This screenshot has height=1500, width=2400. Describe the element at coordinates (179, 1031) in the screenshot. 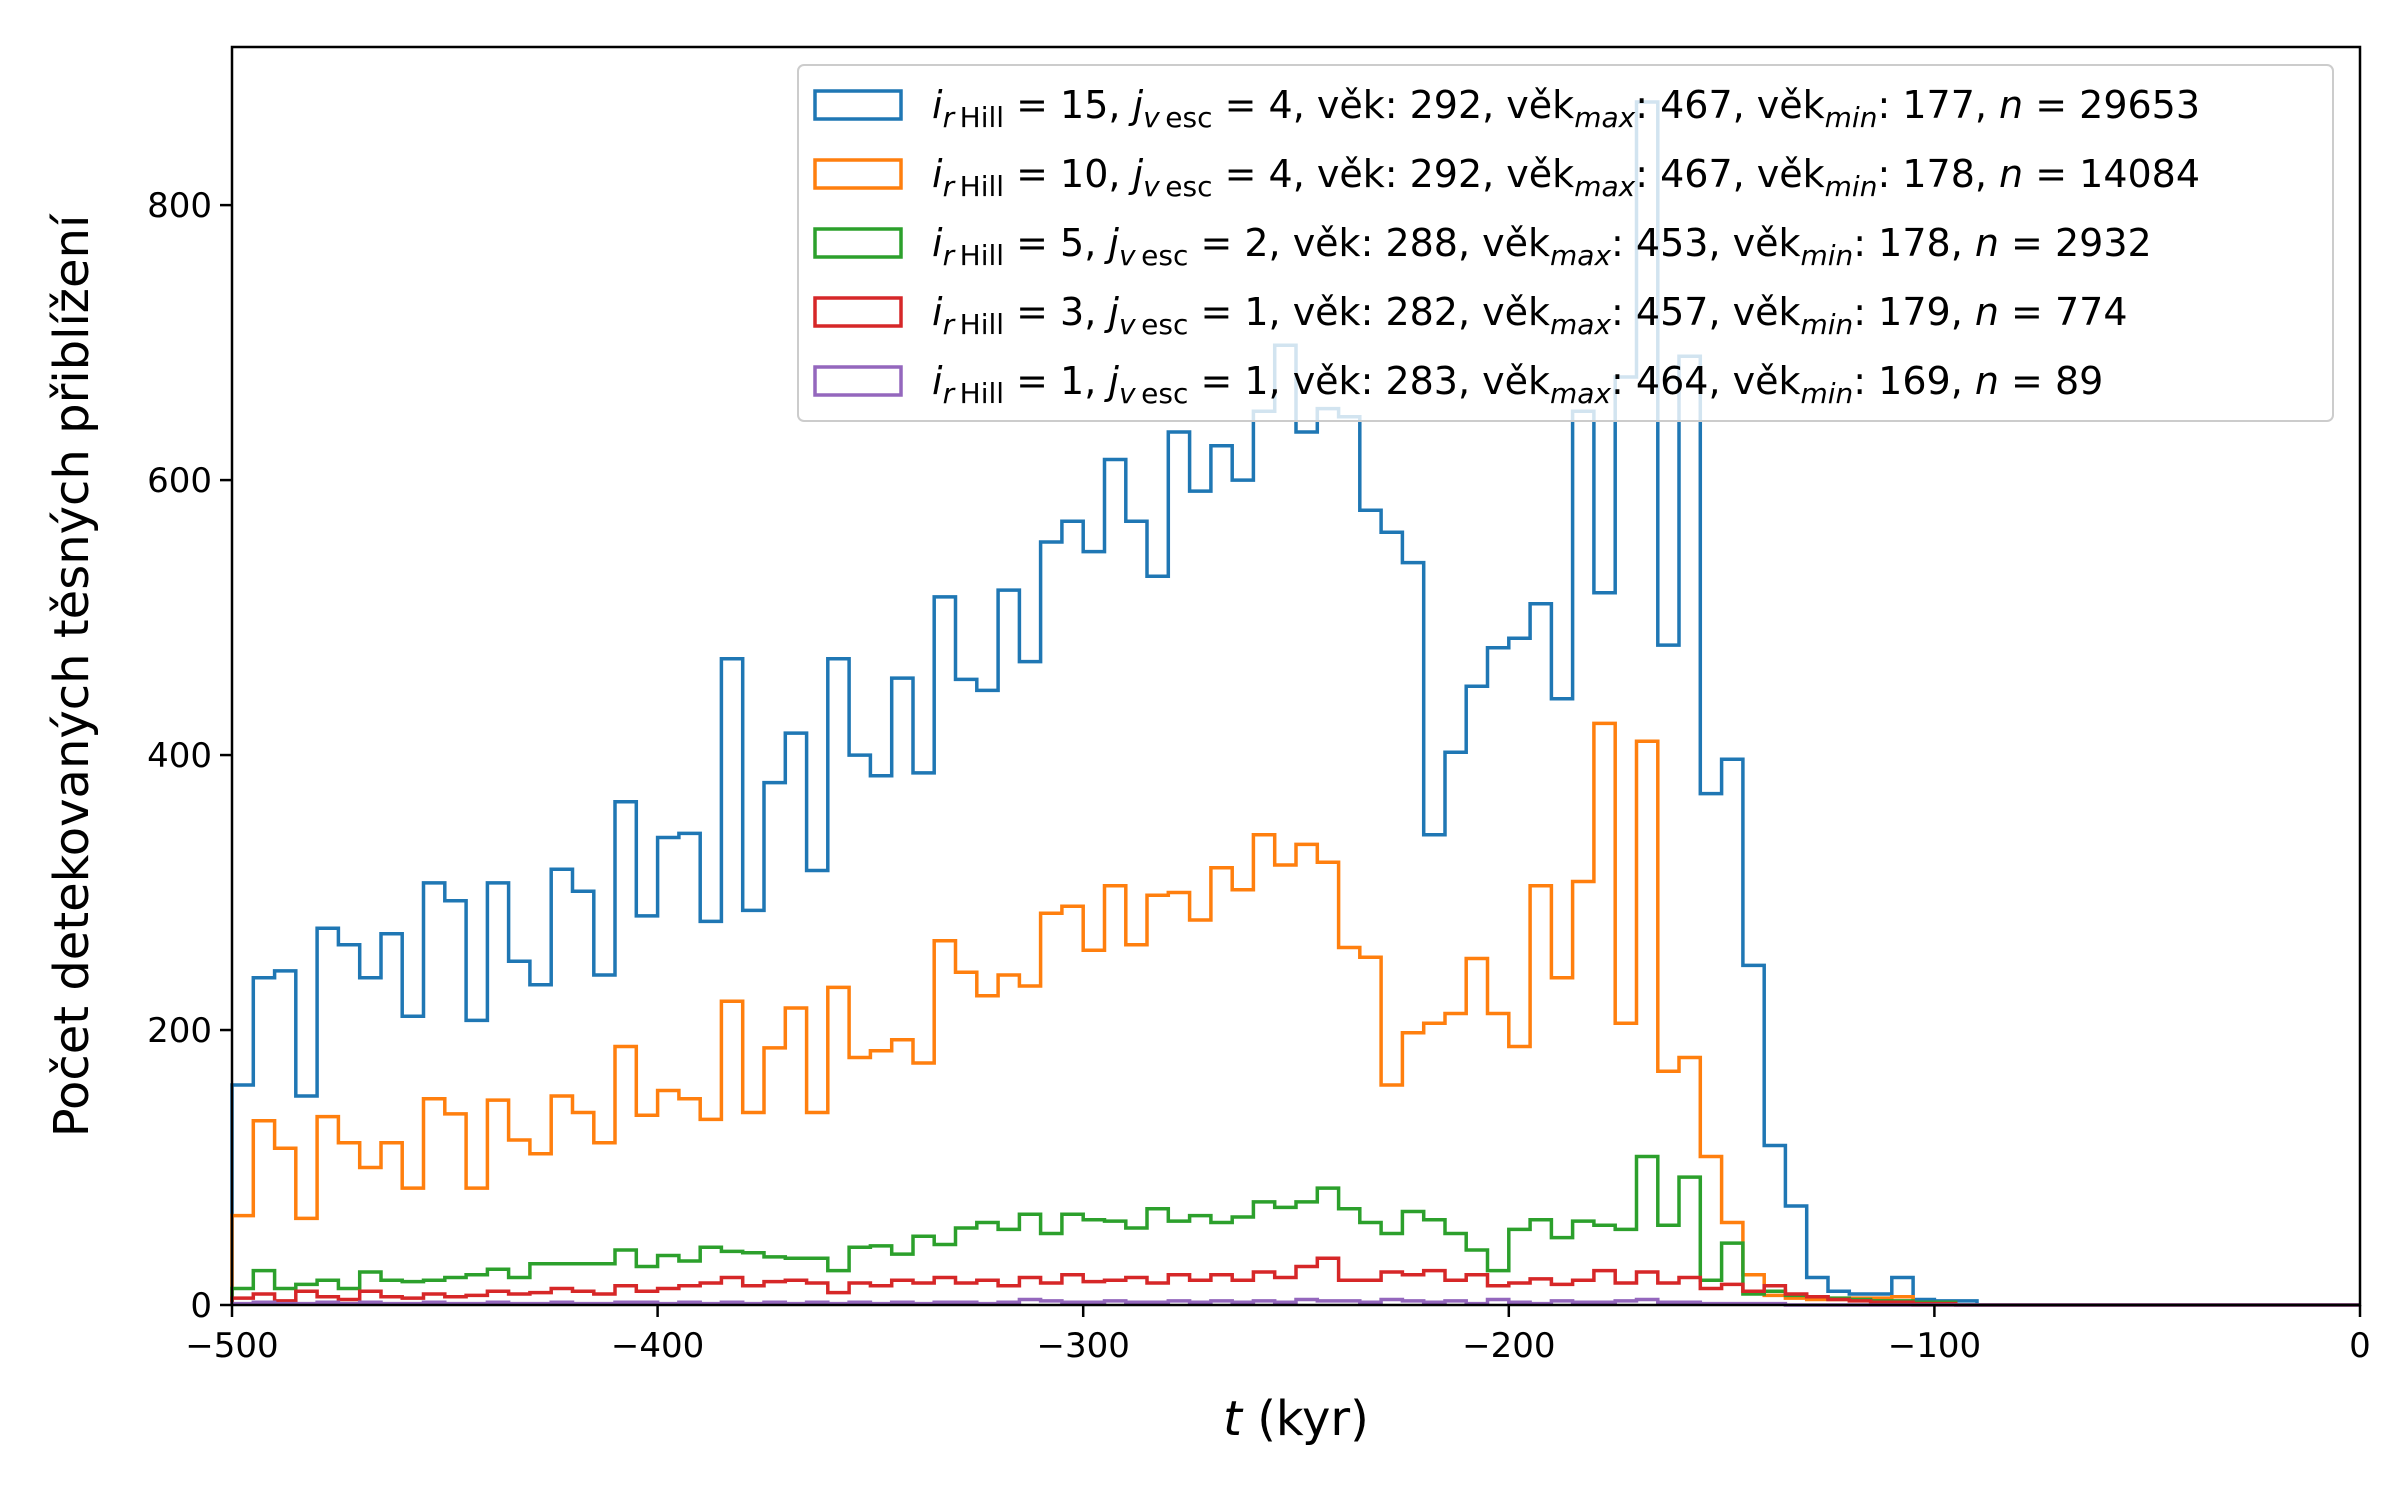

I see `y-tick-label: 200` at that location.